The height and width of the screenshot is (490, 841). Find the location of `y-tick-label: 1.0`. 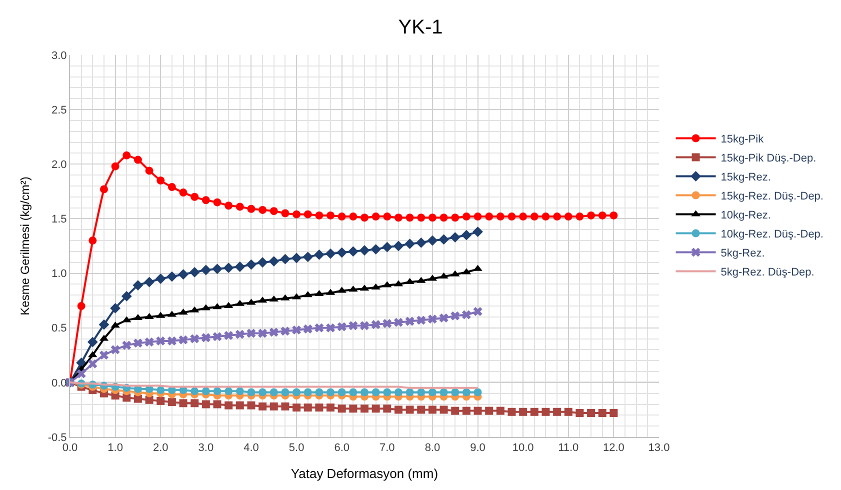

y-tick-label: 1.0 is located at coordinates (59, 274).